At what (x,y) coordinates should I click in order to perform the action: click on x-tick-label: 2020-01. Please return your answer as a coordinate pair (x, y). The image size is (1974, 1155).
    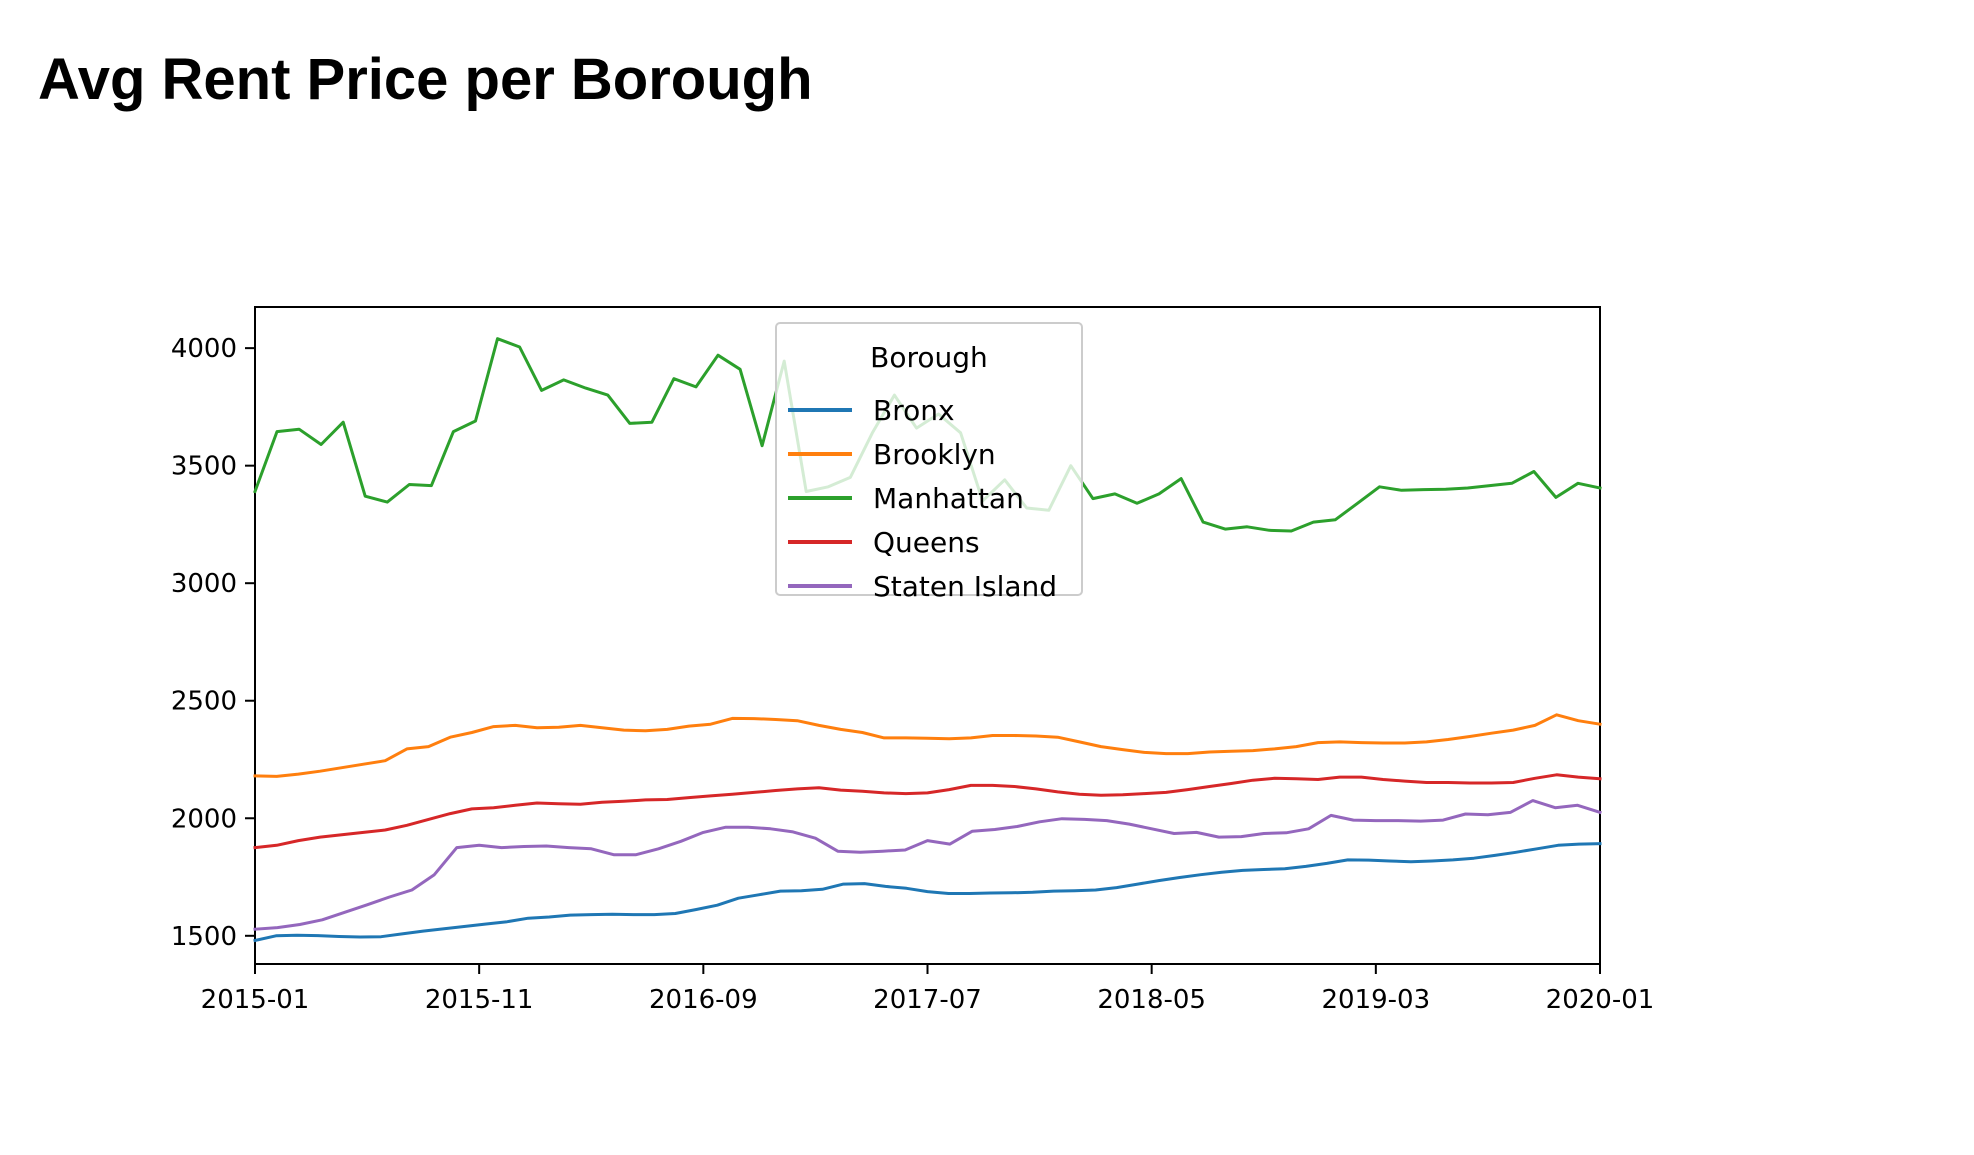
    Looking at the image, I should click on (1600, 1000).